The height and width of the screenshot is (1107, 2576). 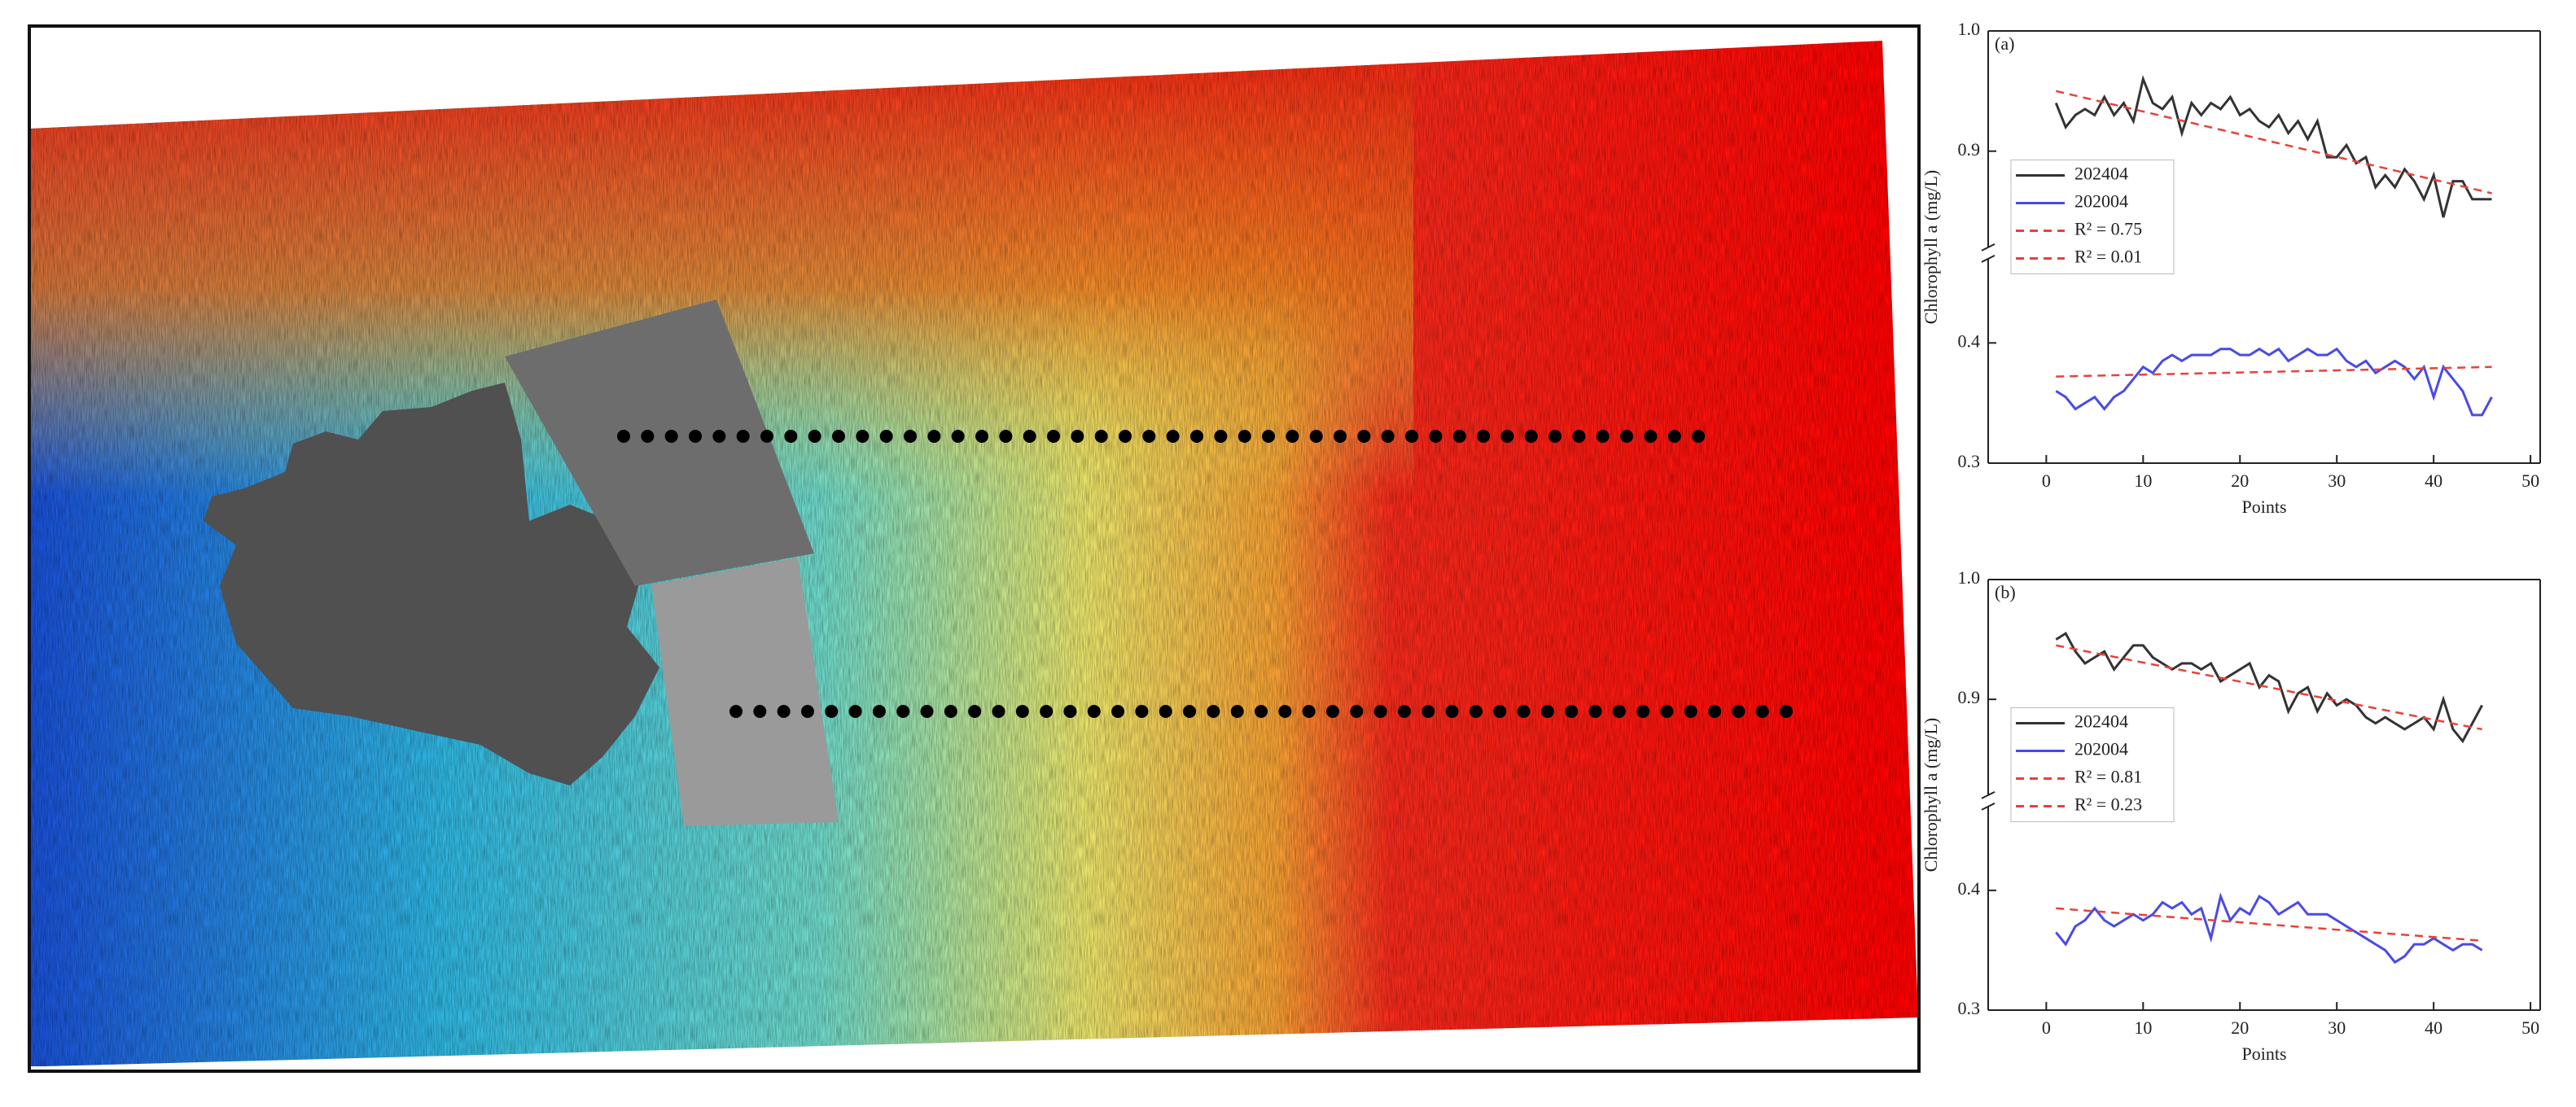 I want to click on study-block-upper, so click(x=659, y=443).